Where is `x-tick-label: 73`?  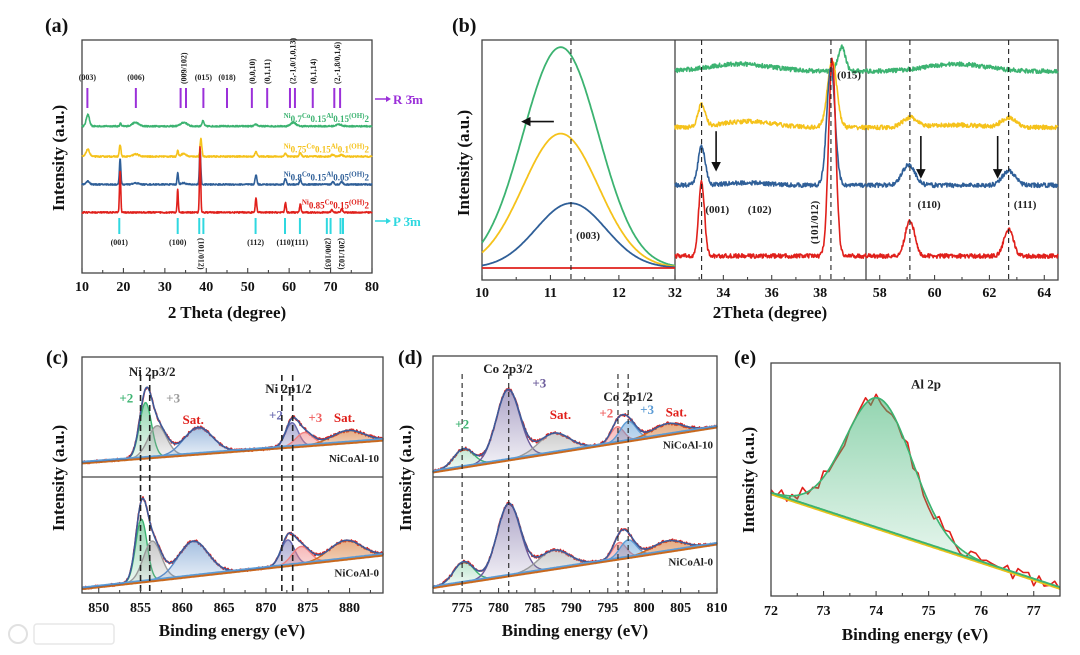
x-tick-label: 73 is located at coordinates (824, 611).